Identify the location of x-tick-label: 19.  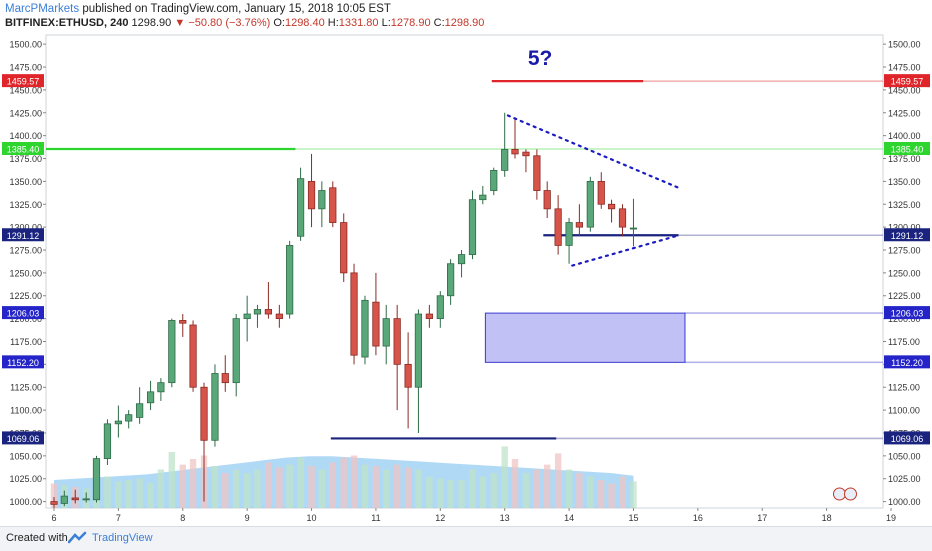
(891, 518).